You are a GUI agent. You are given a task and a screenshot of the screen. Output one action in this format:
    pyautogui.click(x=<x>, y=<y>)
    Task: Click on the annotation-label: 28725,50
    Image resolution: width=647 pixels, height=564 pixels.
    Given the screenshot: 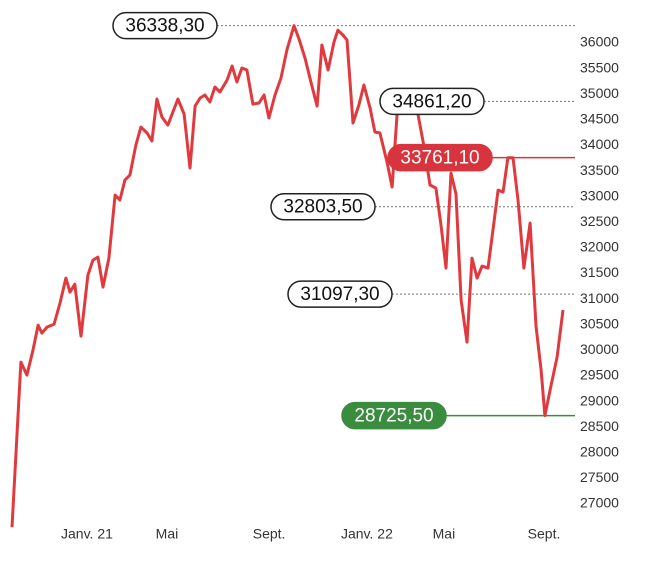 What is the action you would take?
    pyautogui.click(x=393, y=416)
    